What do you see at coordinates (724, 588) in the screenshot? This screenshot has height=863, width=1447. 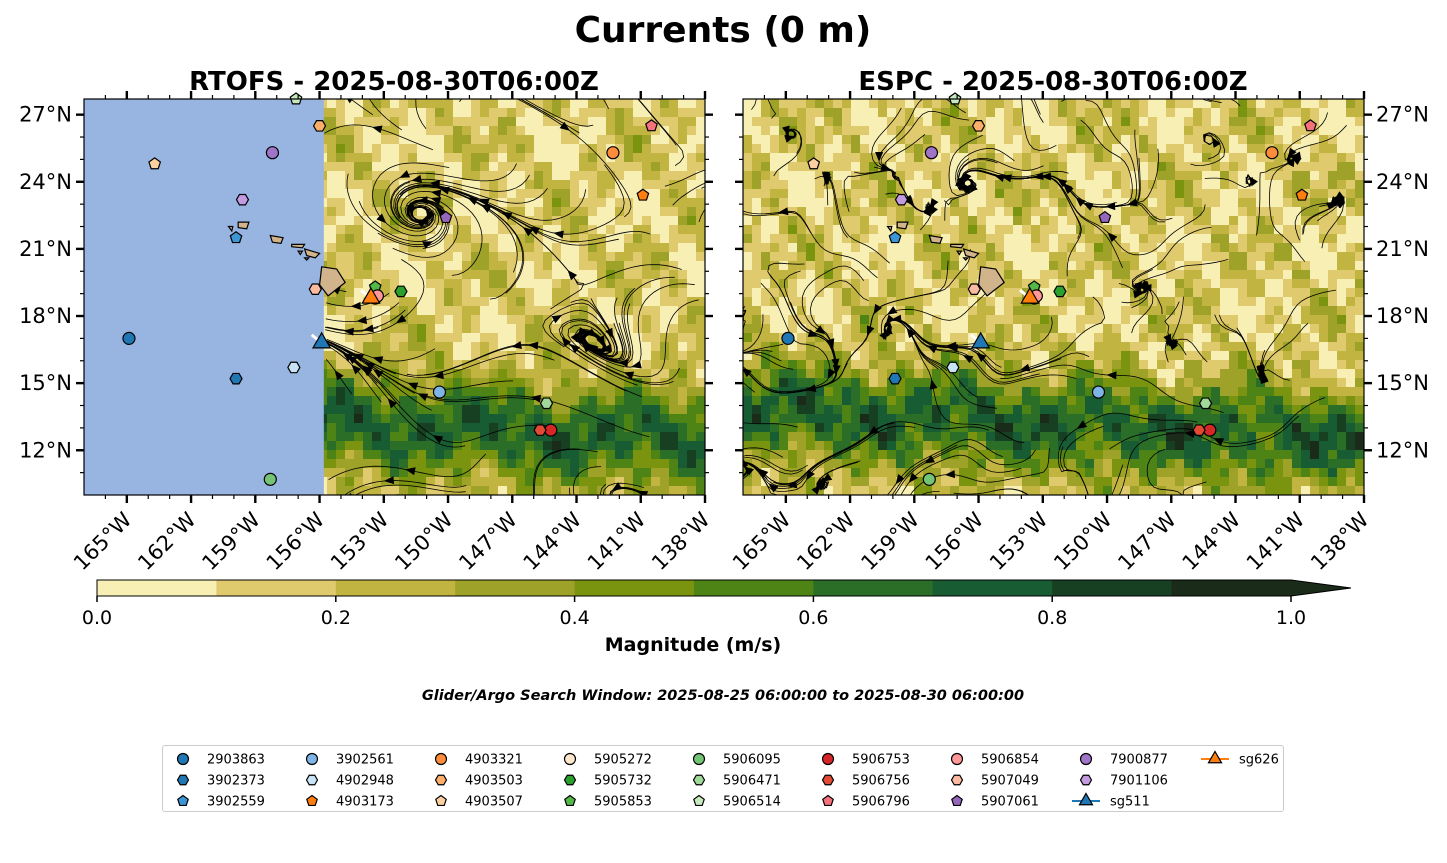 I see `colorbar-outline` at bounding box center [724, 588].